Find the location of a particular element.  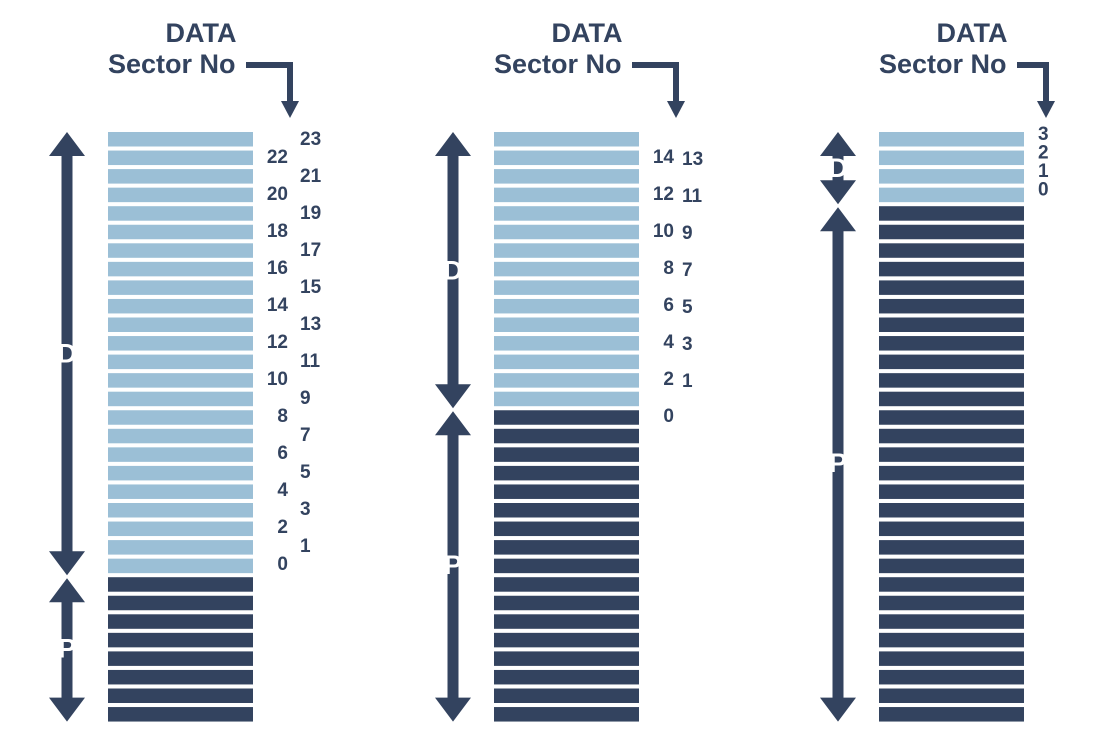

sector-number: 0 is located at coordinates (1043, 190).